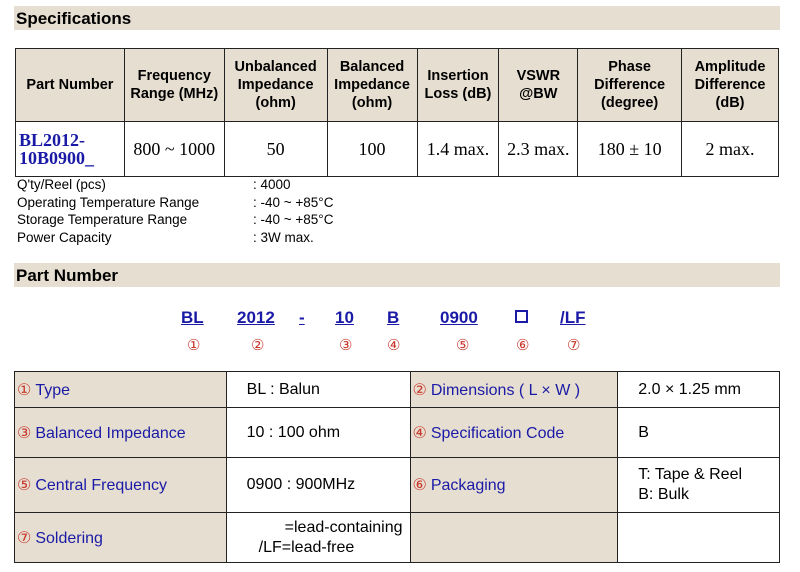 The image size is (800, 572). I want to click on packaging-placeholder-box-icon, so click(521, 316).